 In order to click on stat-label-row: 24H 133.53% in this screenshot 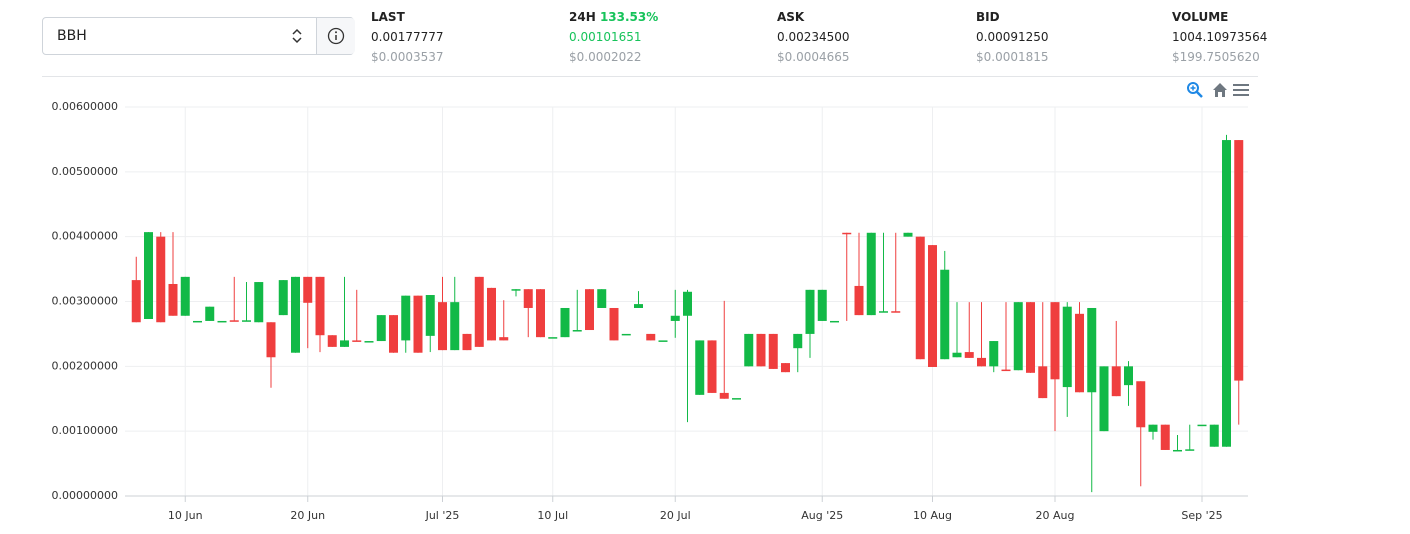, I will do `click(613, 20)`.